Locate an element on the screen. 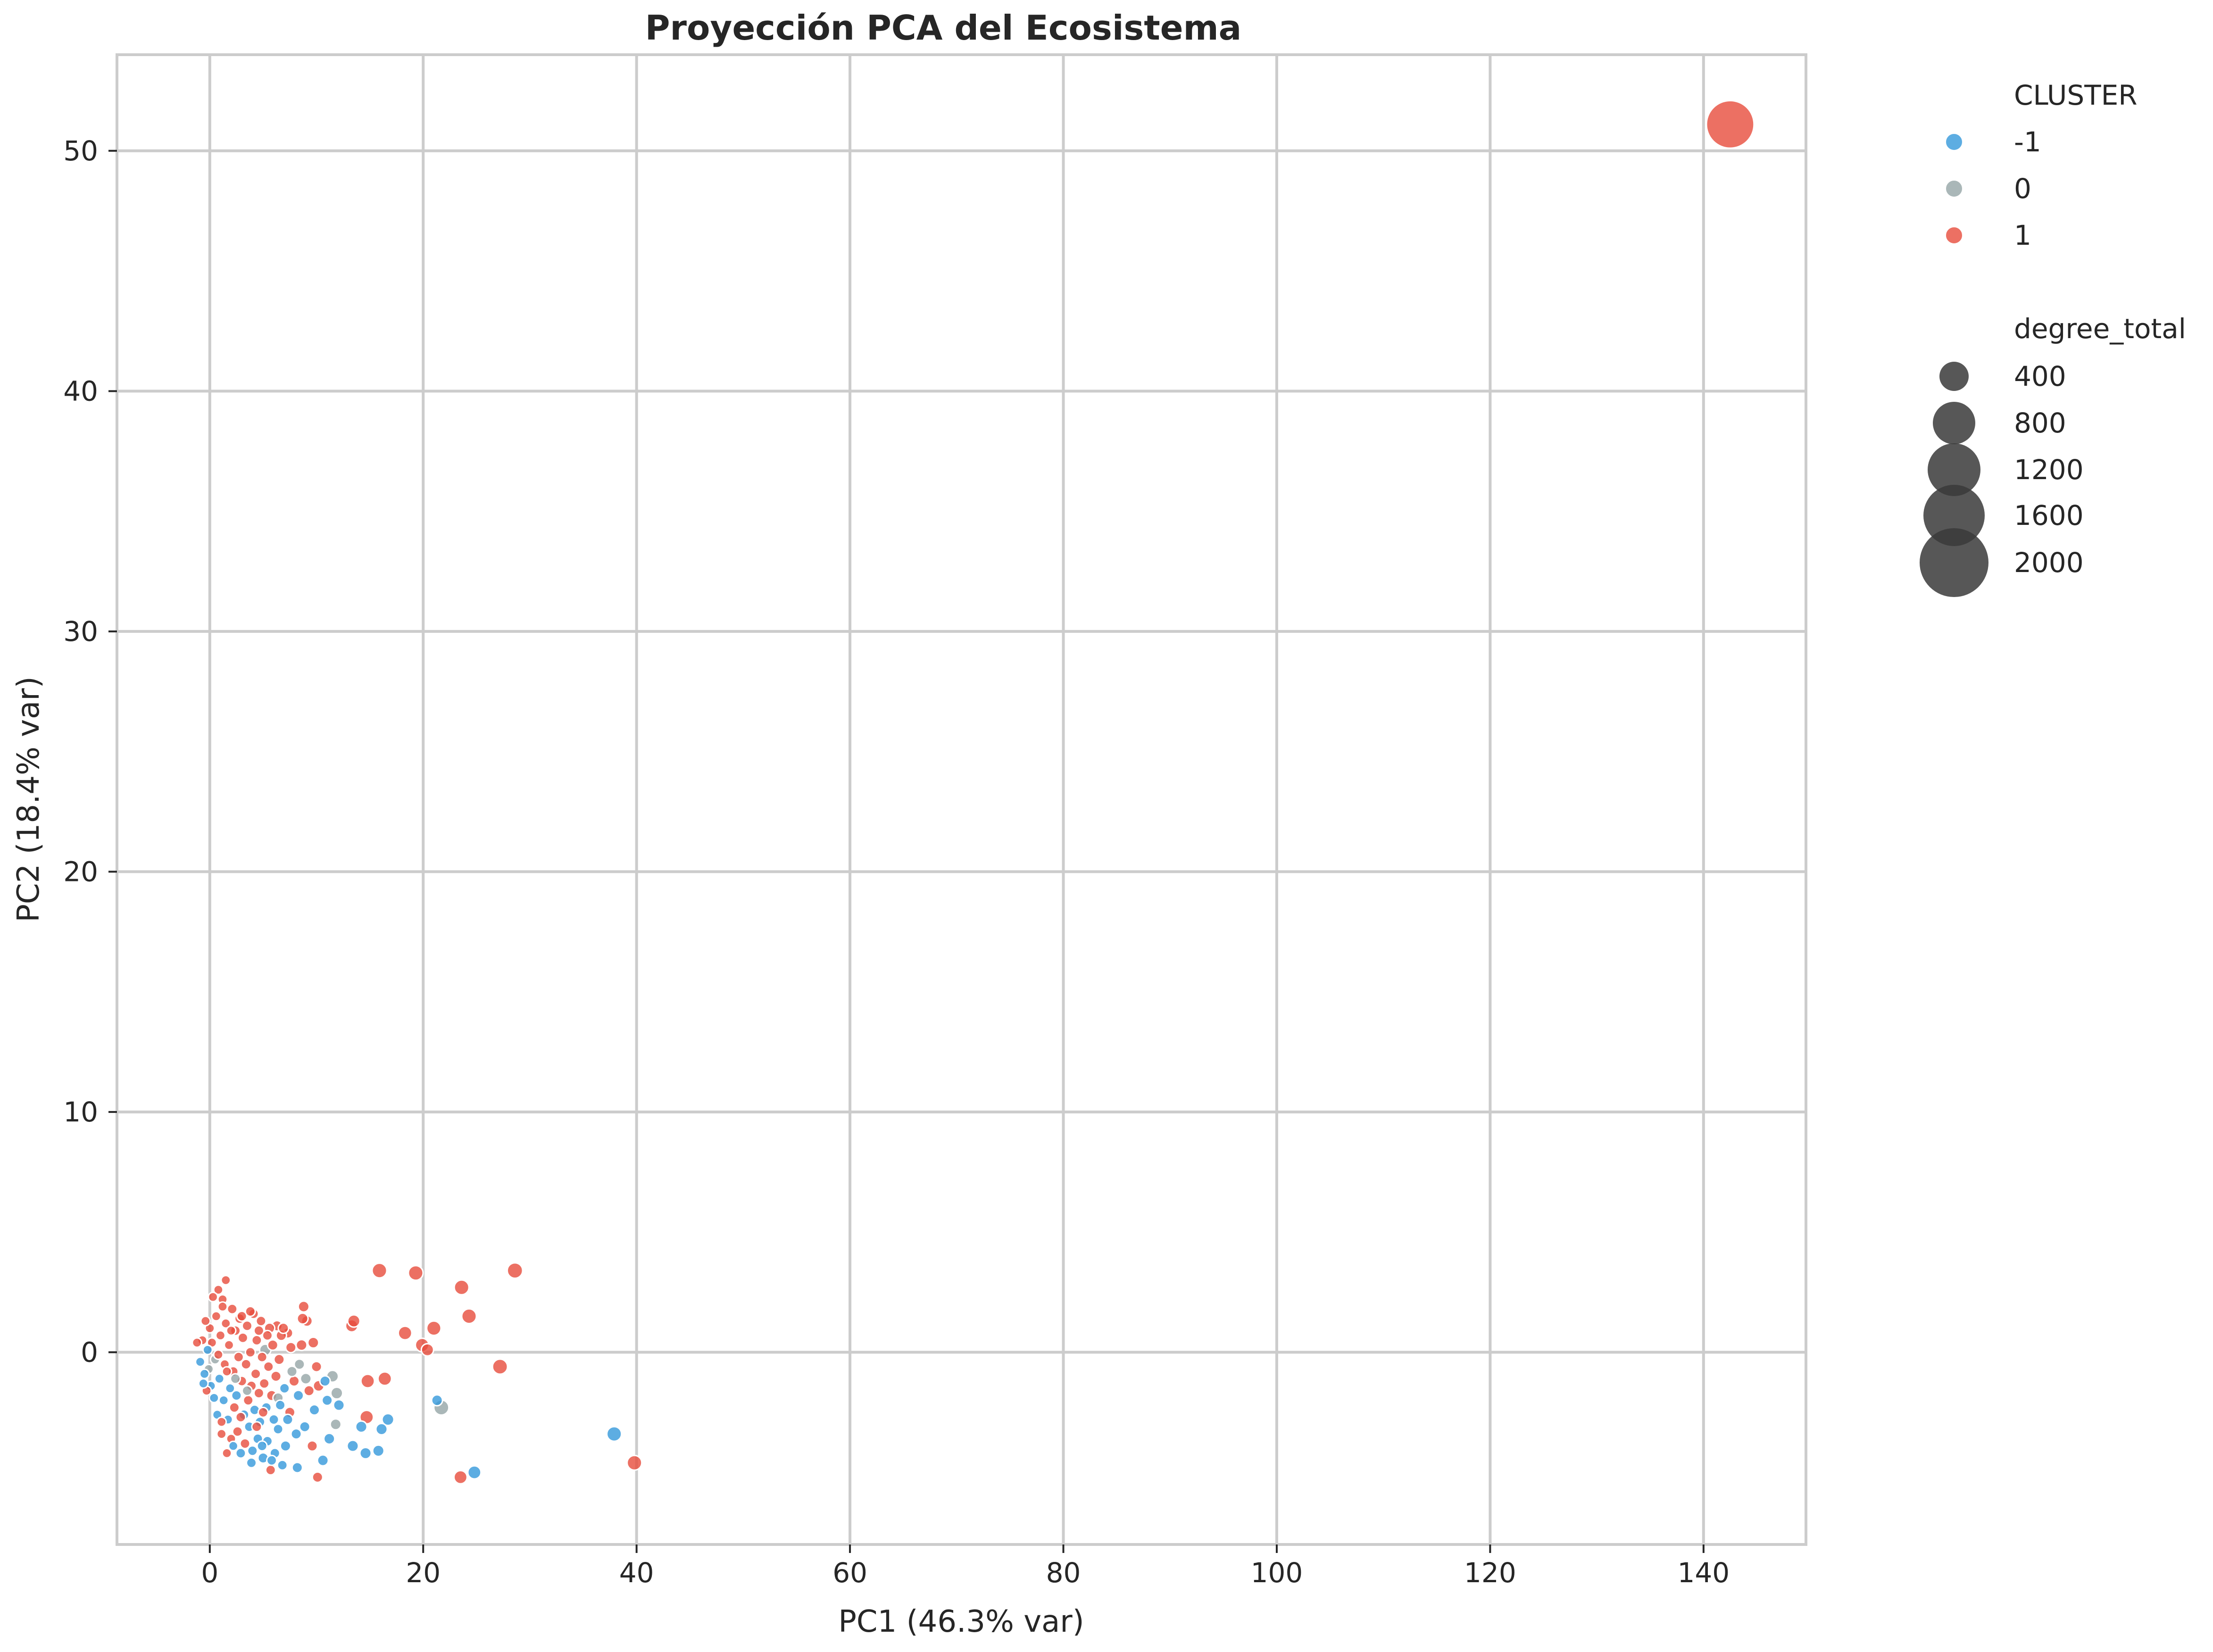 This screenshot has width=2213, height=1652. x-tick-label: 40 is located at coordinates (636, 1573).